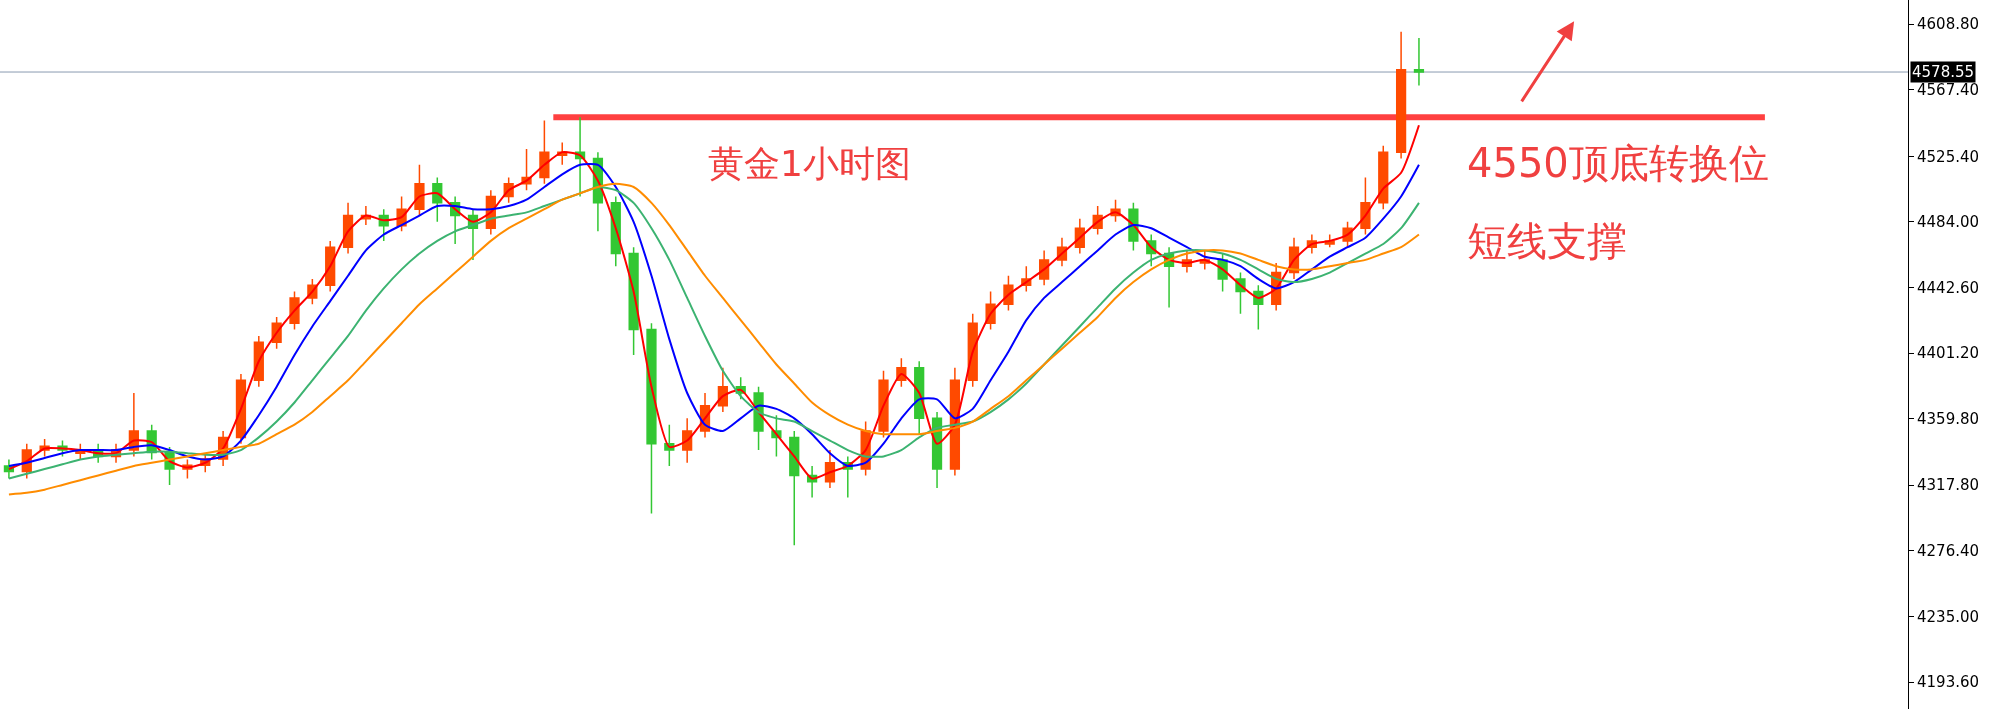  What do you see at coordinates (1948, 222) in the screenshot?
I see `y-tick-label: 4484.00` at bounding box center [1948, 222].